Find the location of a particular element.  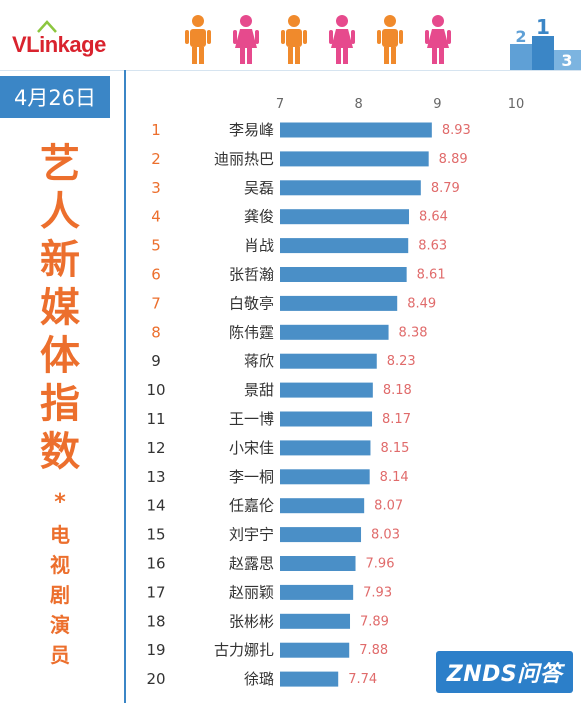

side-subtitle-char: 员 is located at coordinates (60, 655).